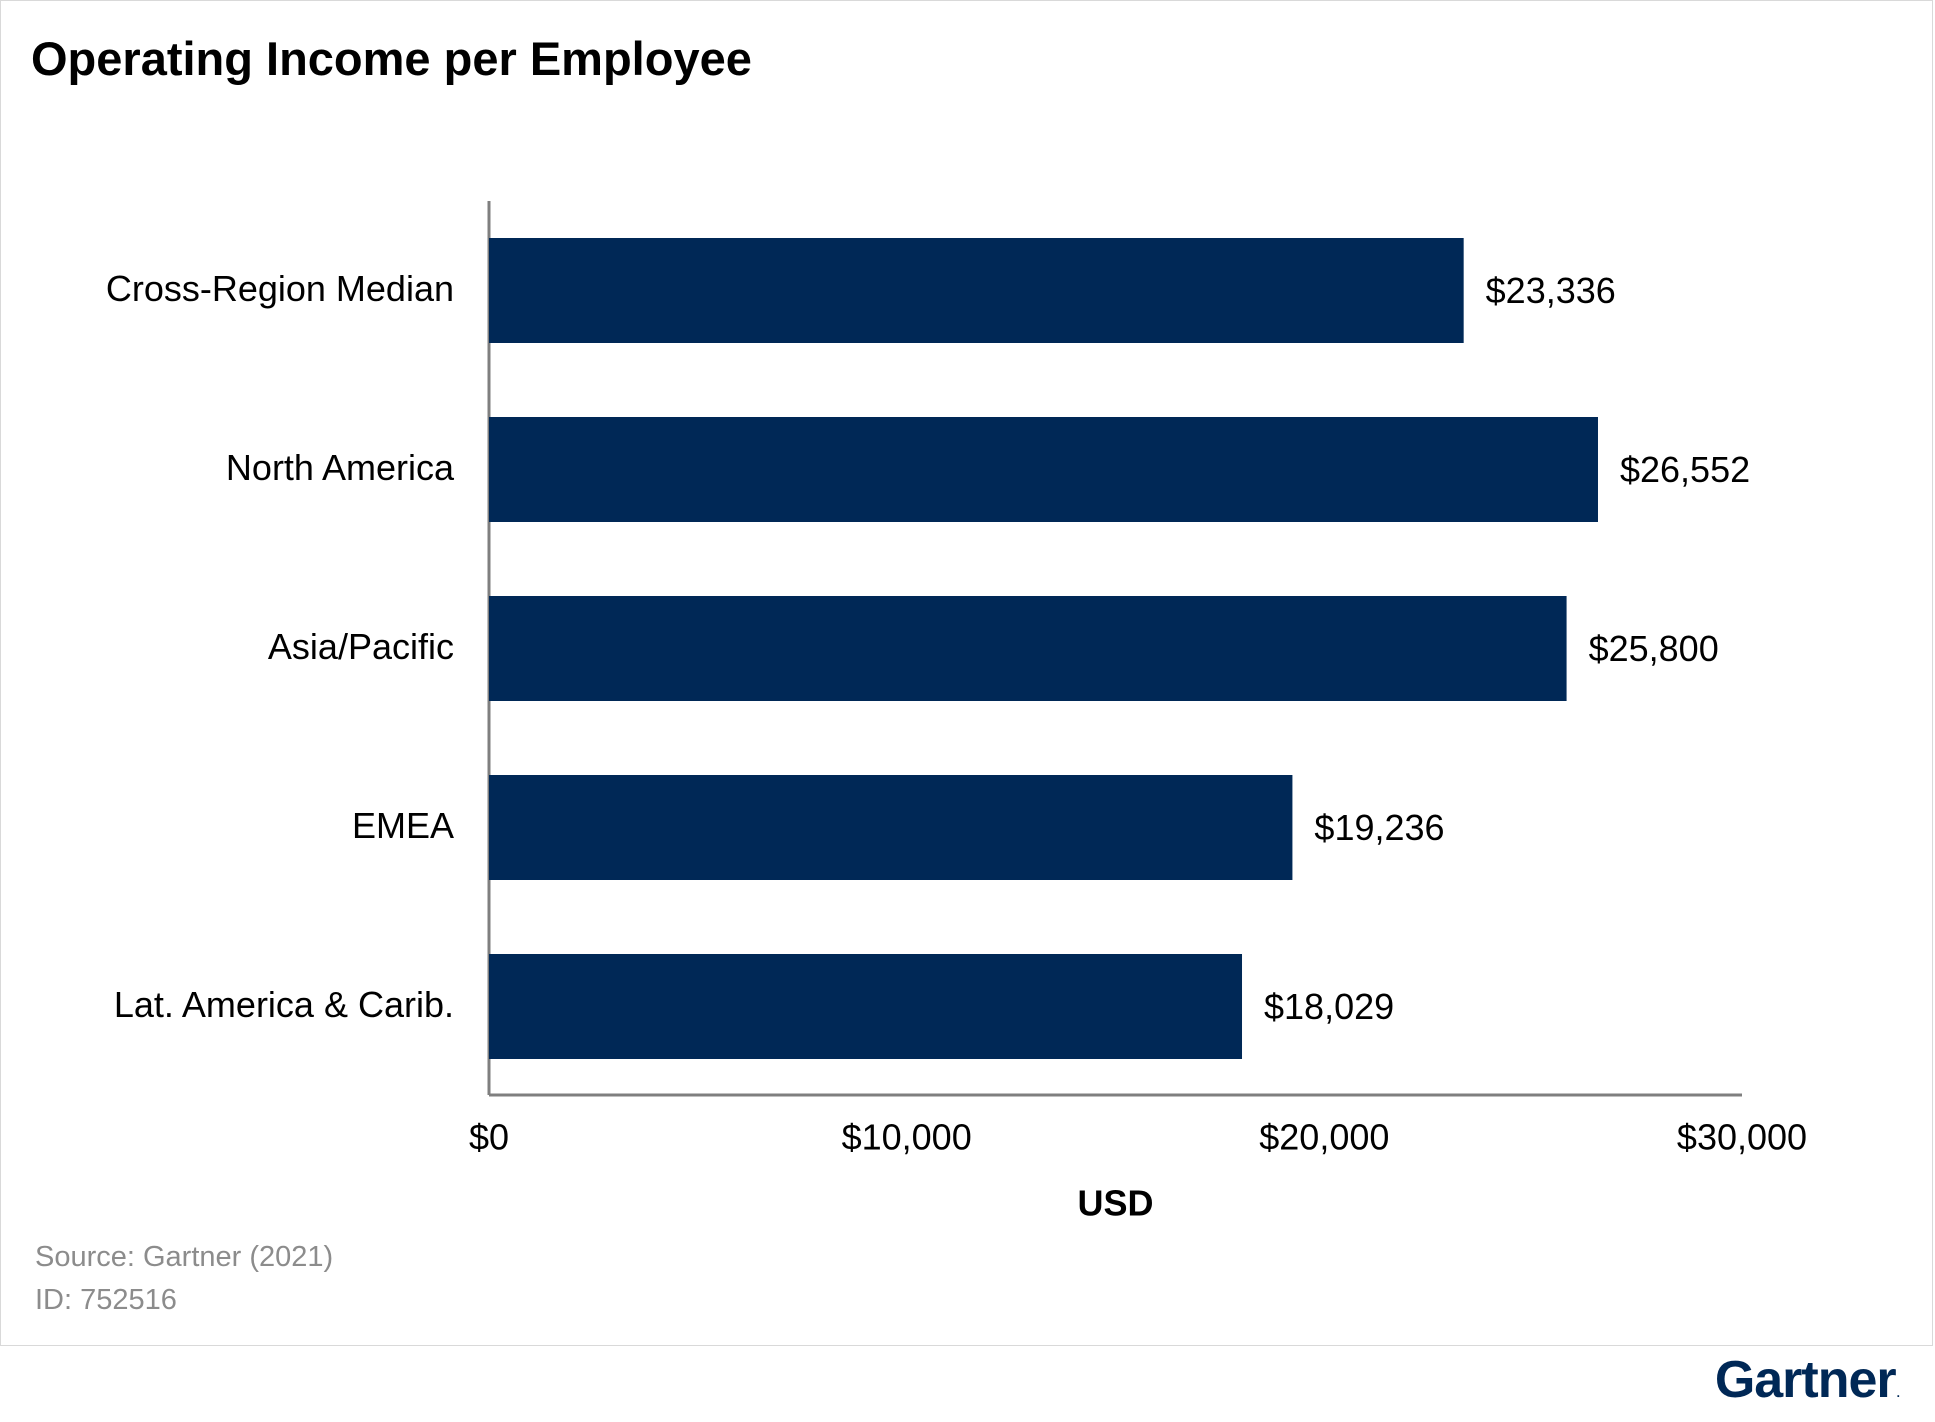  I want to click on category-label: Lat. America & Carib., so click(284, 1004).